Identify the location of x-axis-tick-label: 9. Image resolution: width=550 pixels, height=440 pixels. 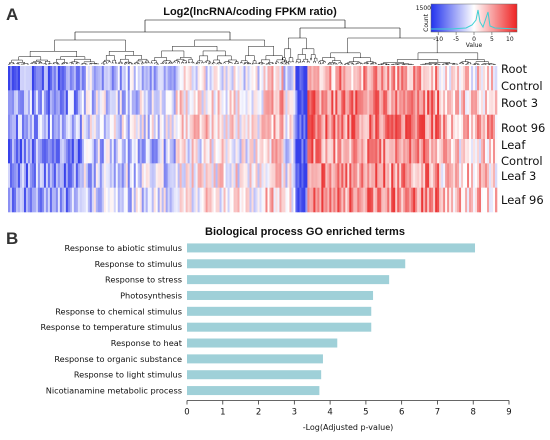
(508, 413).